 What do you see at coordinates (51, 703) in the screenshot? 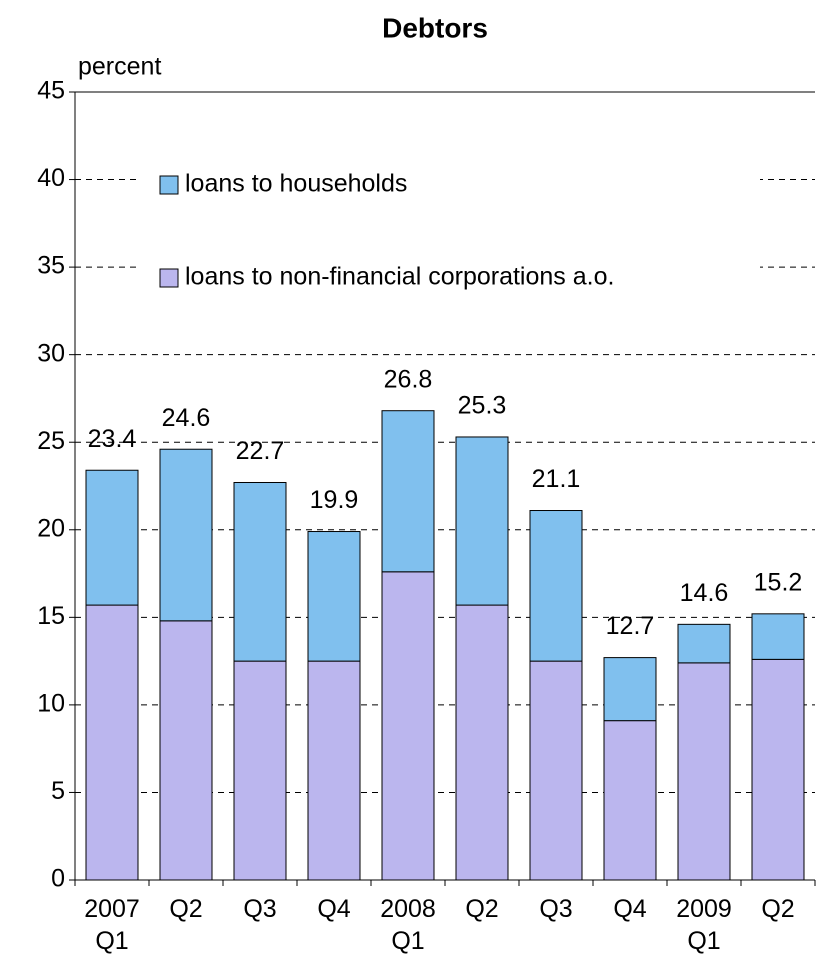
I see `y-tick-label: 10` at bounding box center [51, 703].